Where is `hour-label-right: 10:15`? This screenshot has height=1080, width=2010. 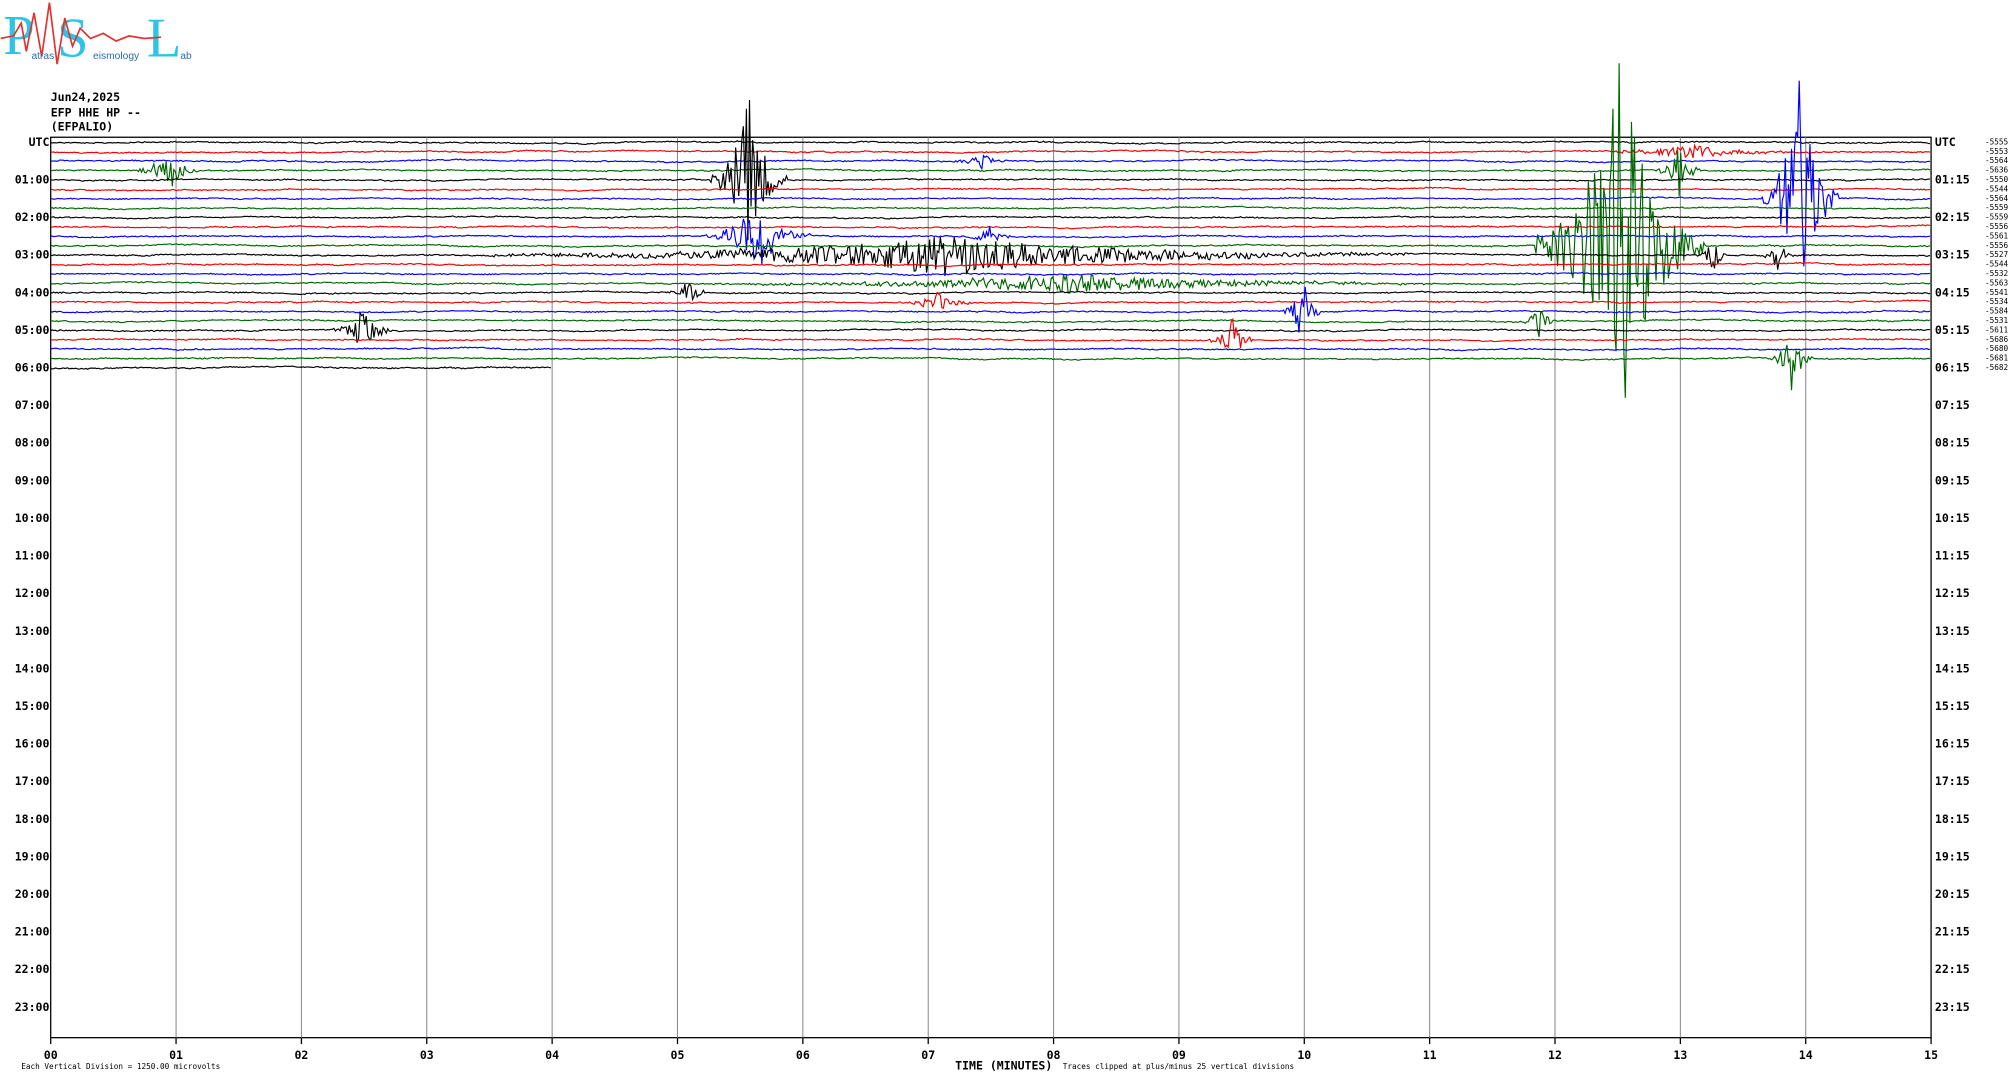 hour-label-right: 10:15 is located at coordinates (1952, 518).